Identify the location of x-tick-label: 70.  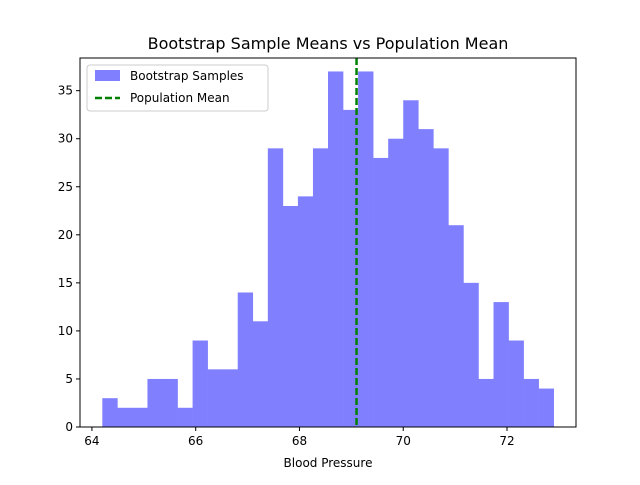
(403, 441).